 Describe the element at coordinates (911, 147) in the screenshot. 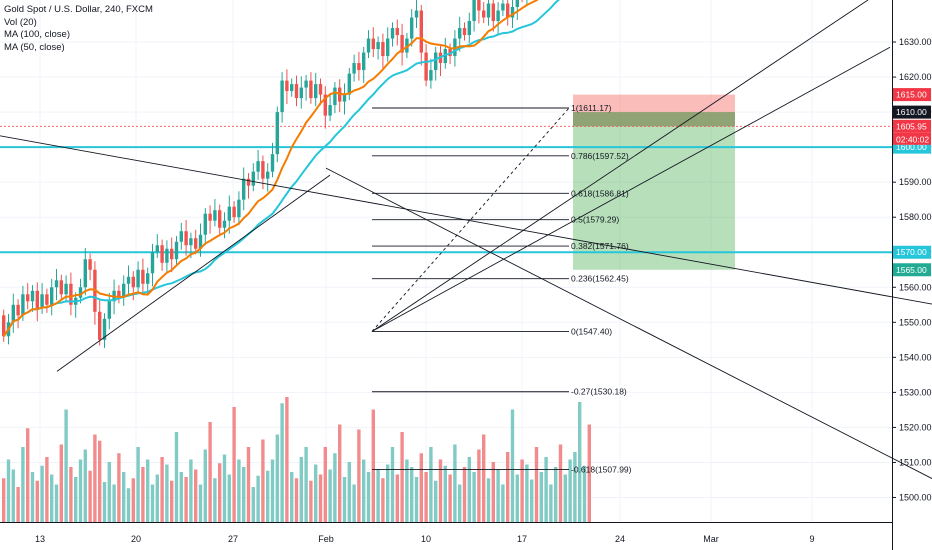

I see `price-tag-label: 1600.00` at that location.